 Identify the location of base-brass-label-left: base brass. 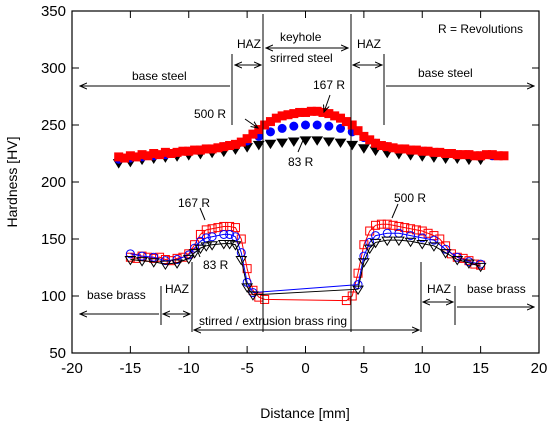
(116, 295).